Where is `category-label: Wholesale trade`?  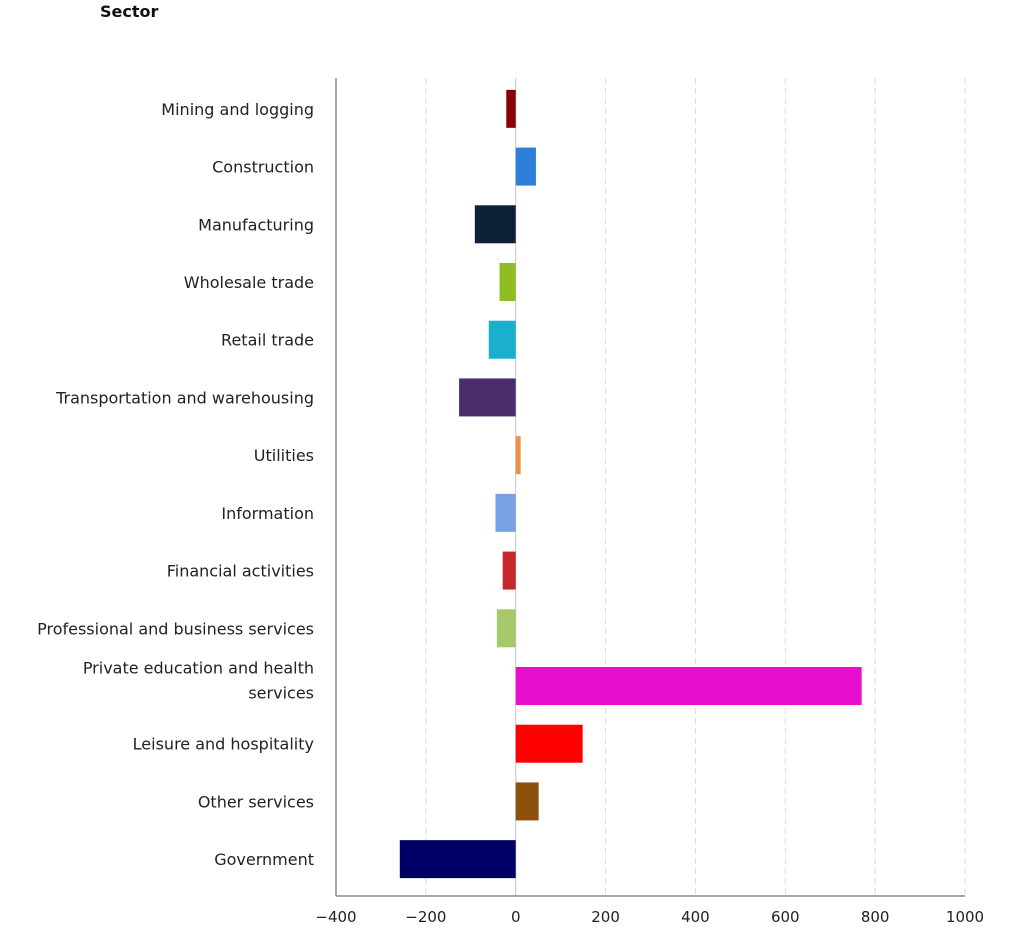 category-label: Wholesale trade is located at coordinates (249, 282).